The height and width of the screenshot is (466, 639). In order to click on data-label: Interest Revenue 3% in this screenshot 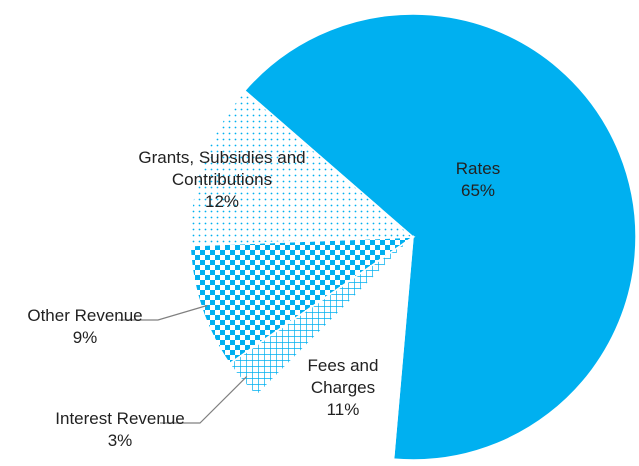, I will do `click(120, 430)`.